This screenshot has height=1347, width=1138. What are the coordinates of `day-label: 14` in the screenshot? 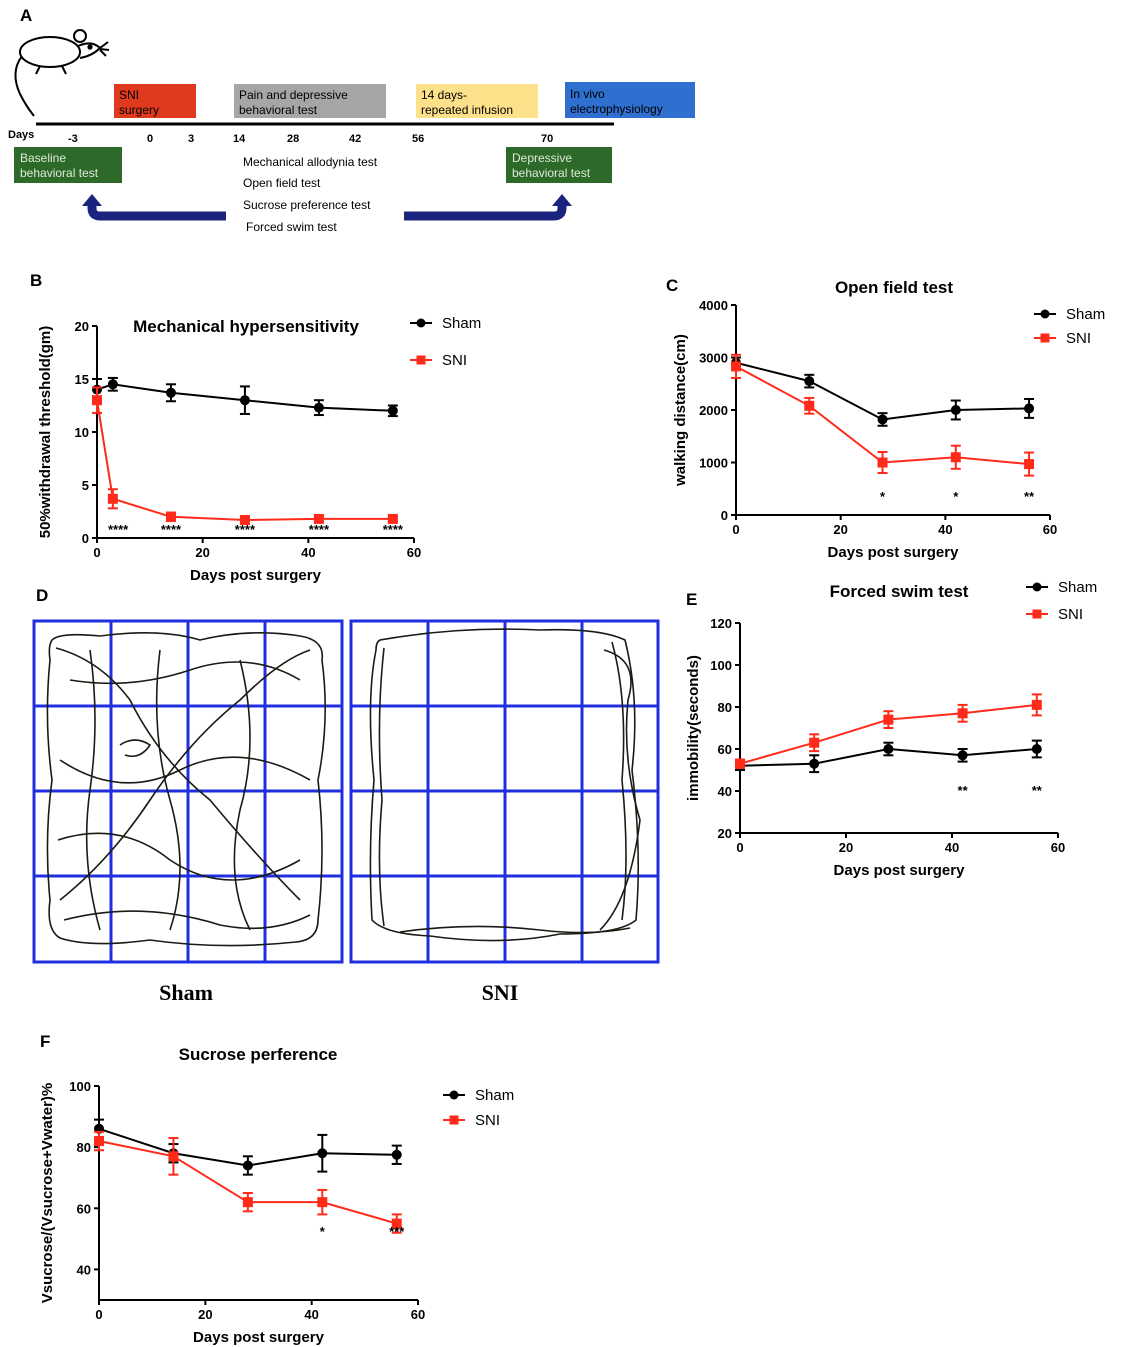 It's located at (239, 139).